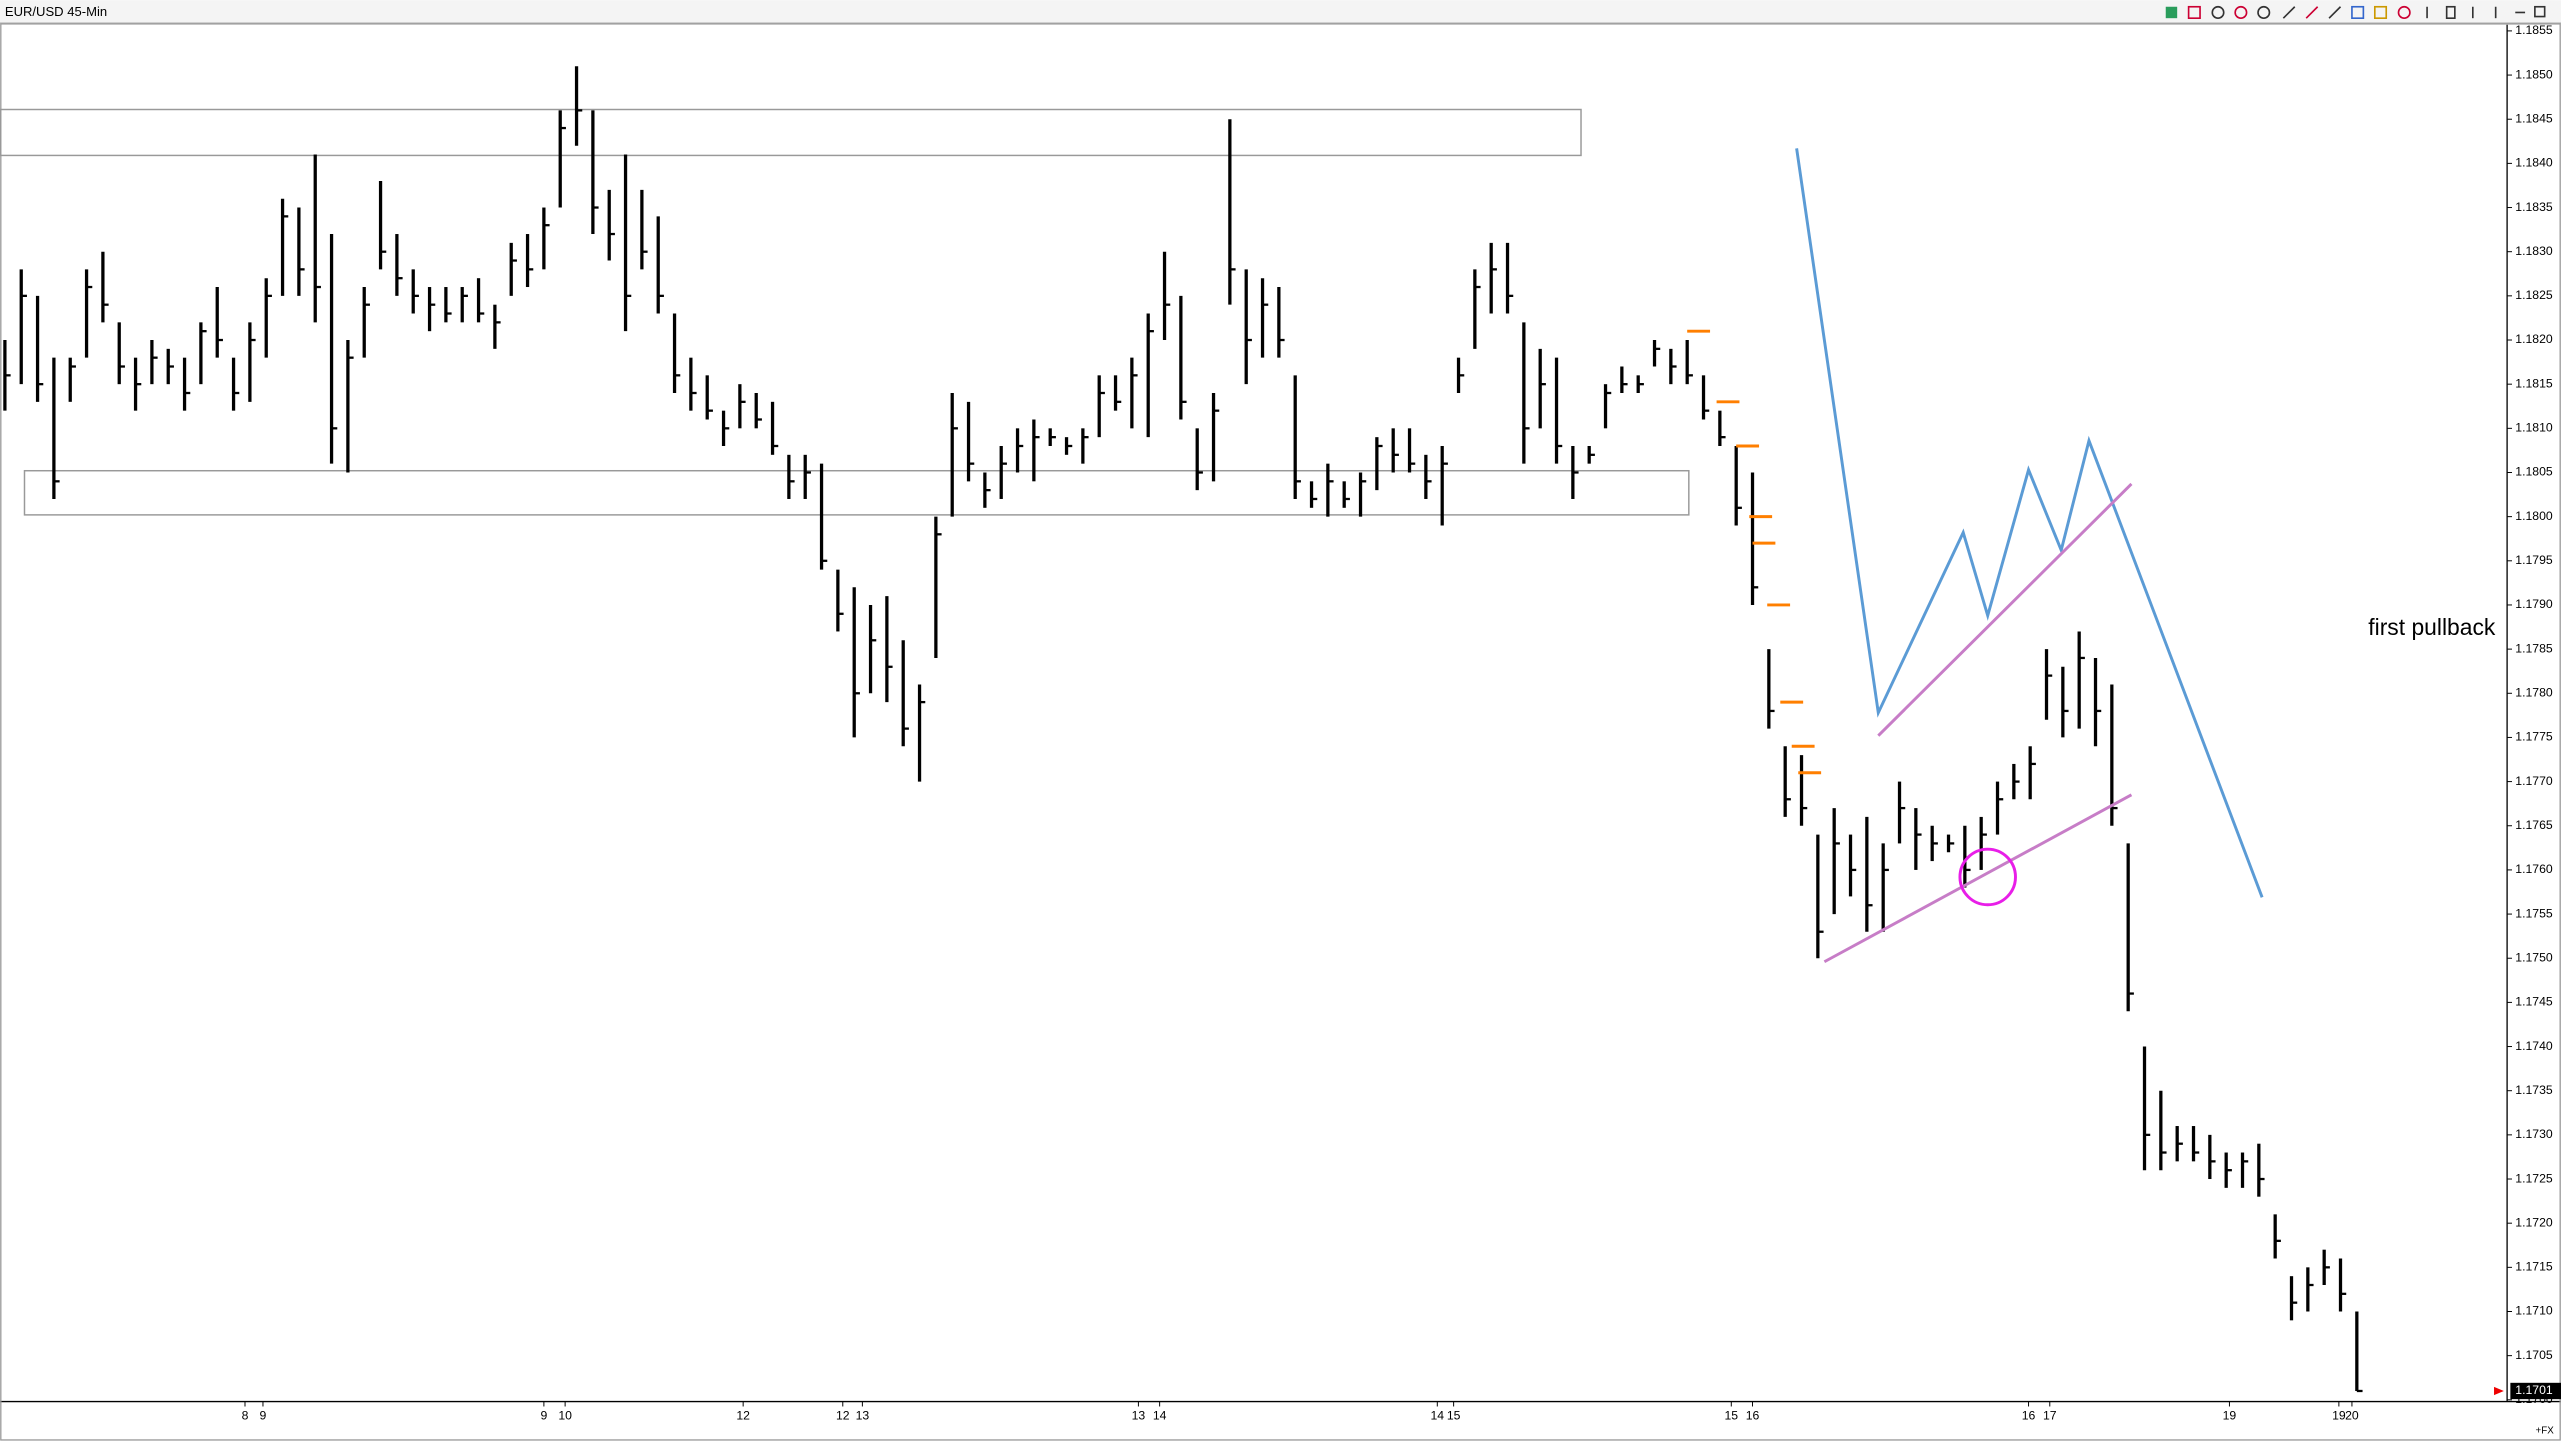  I want to click on y-tick-label: 1.1830, so click(2534, 251).